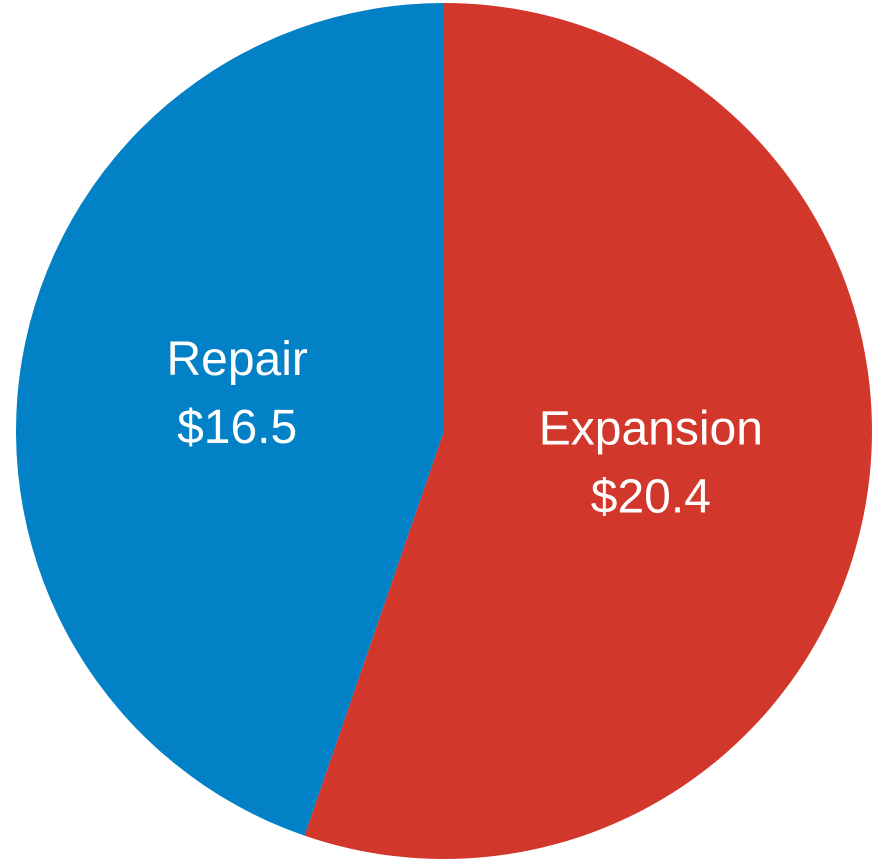 The height and width of the screenshot is (862, 875). What do you see at coordinates (237, 427) in the screenshot?
I see `slice-value-label: $16.5` at bounding box center [237, 427].